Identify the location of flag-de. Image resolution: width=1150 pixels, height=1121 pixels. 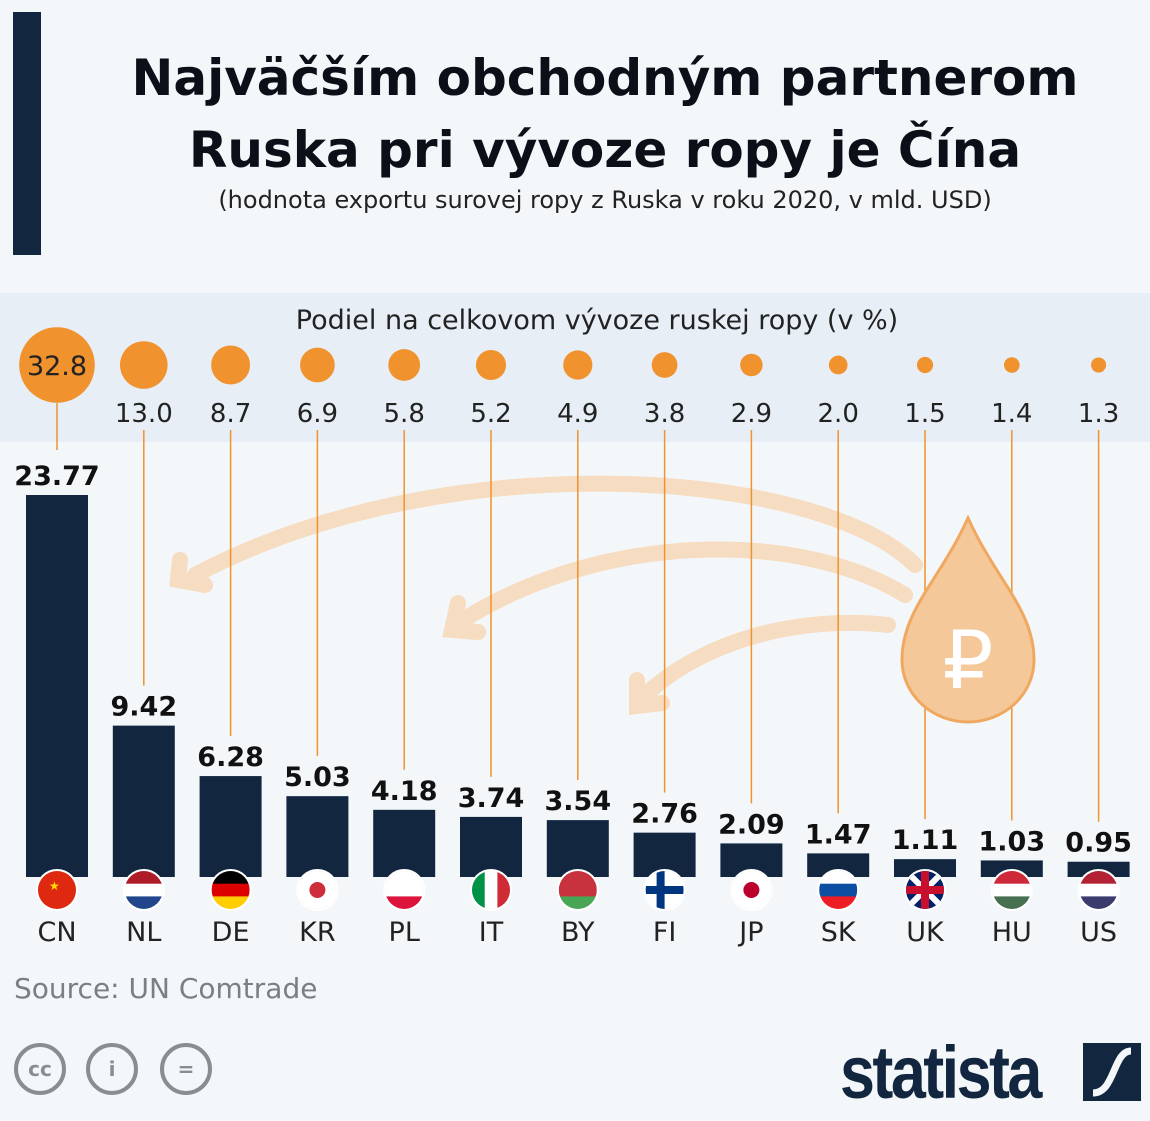
(230, 890).